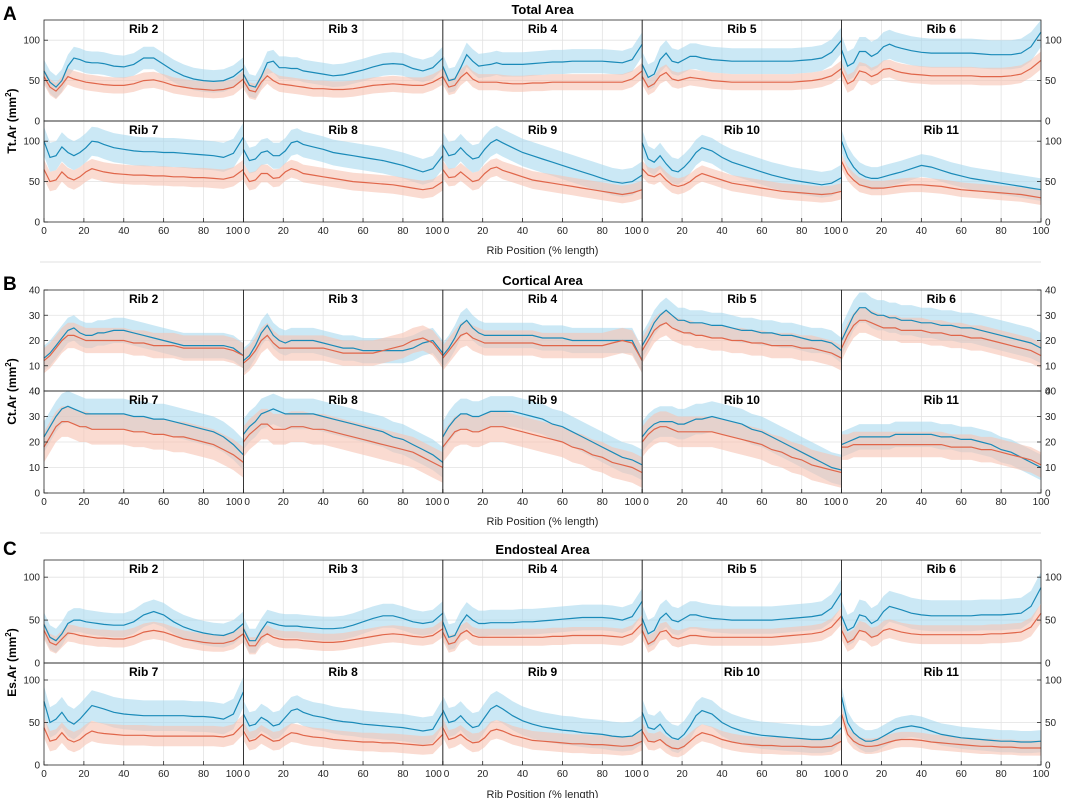 The image size is (1065, 798). I want to click on subplot-rib-5: Rib 5, so click(742, 340).